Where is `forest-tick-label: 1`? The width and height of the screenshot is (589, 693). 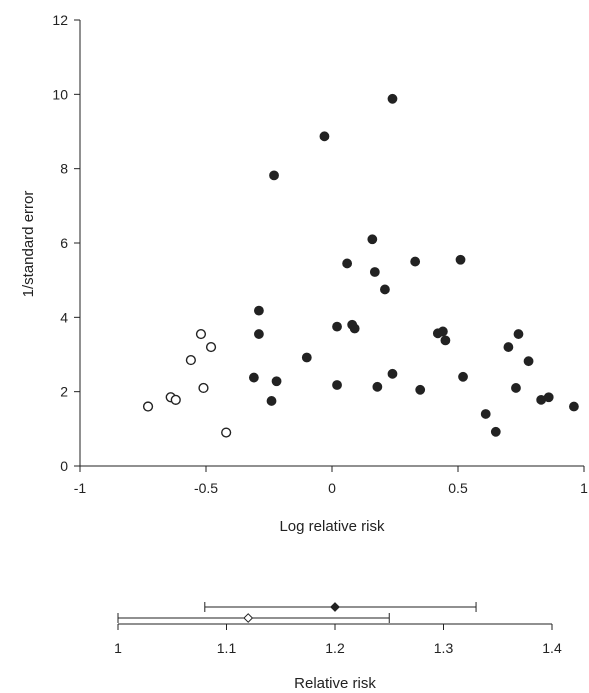 forest-tick-label: 1 is located at coordinates (118, 648).